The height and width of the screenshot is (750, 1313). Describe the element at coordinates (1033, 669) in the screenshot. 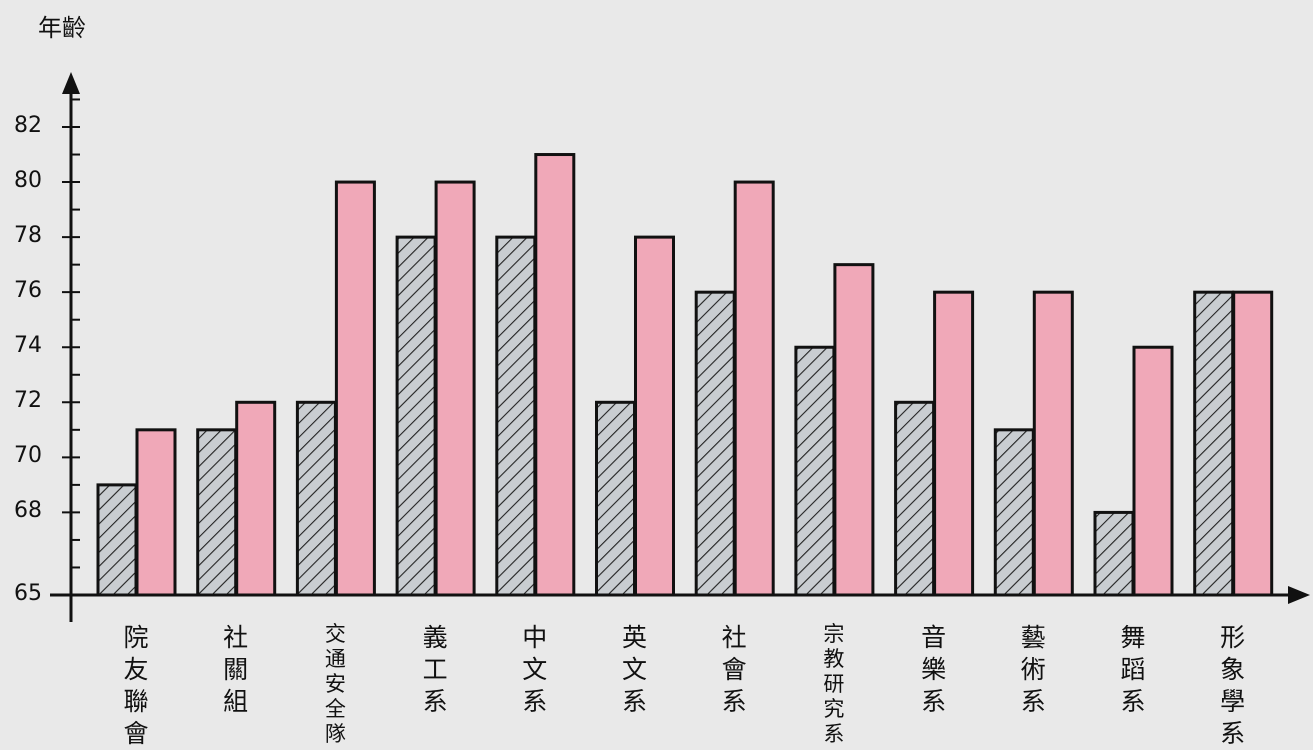

I see `x-category-label: 藝術系` at that location.